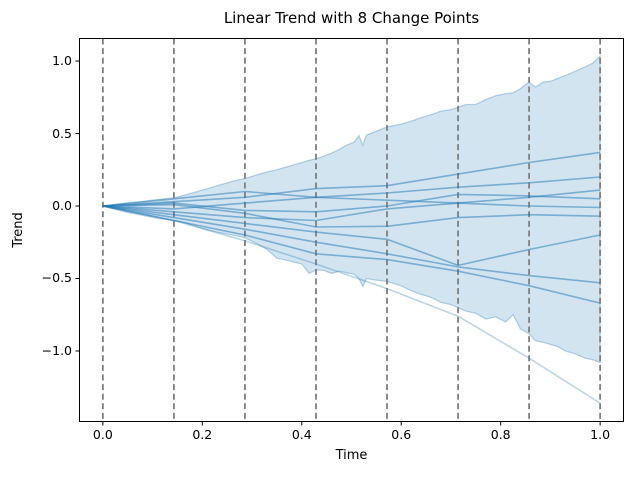  What do you see at coordinates (18, 230) in the screenshot?
I see `y-axis-label: Trend` at bounding box center [18, 230].